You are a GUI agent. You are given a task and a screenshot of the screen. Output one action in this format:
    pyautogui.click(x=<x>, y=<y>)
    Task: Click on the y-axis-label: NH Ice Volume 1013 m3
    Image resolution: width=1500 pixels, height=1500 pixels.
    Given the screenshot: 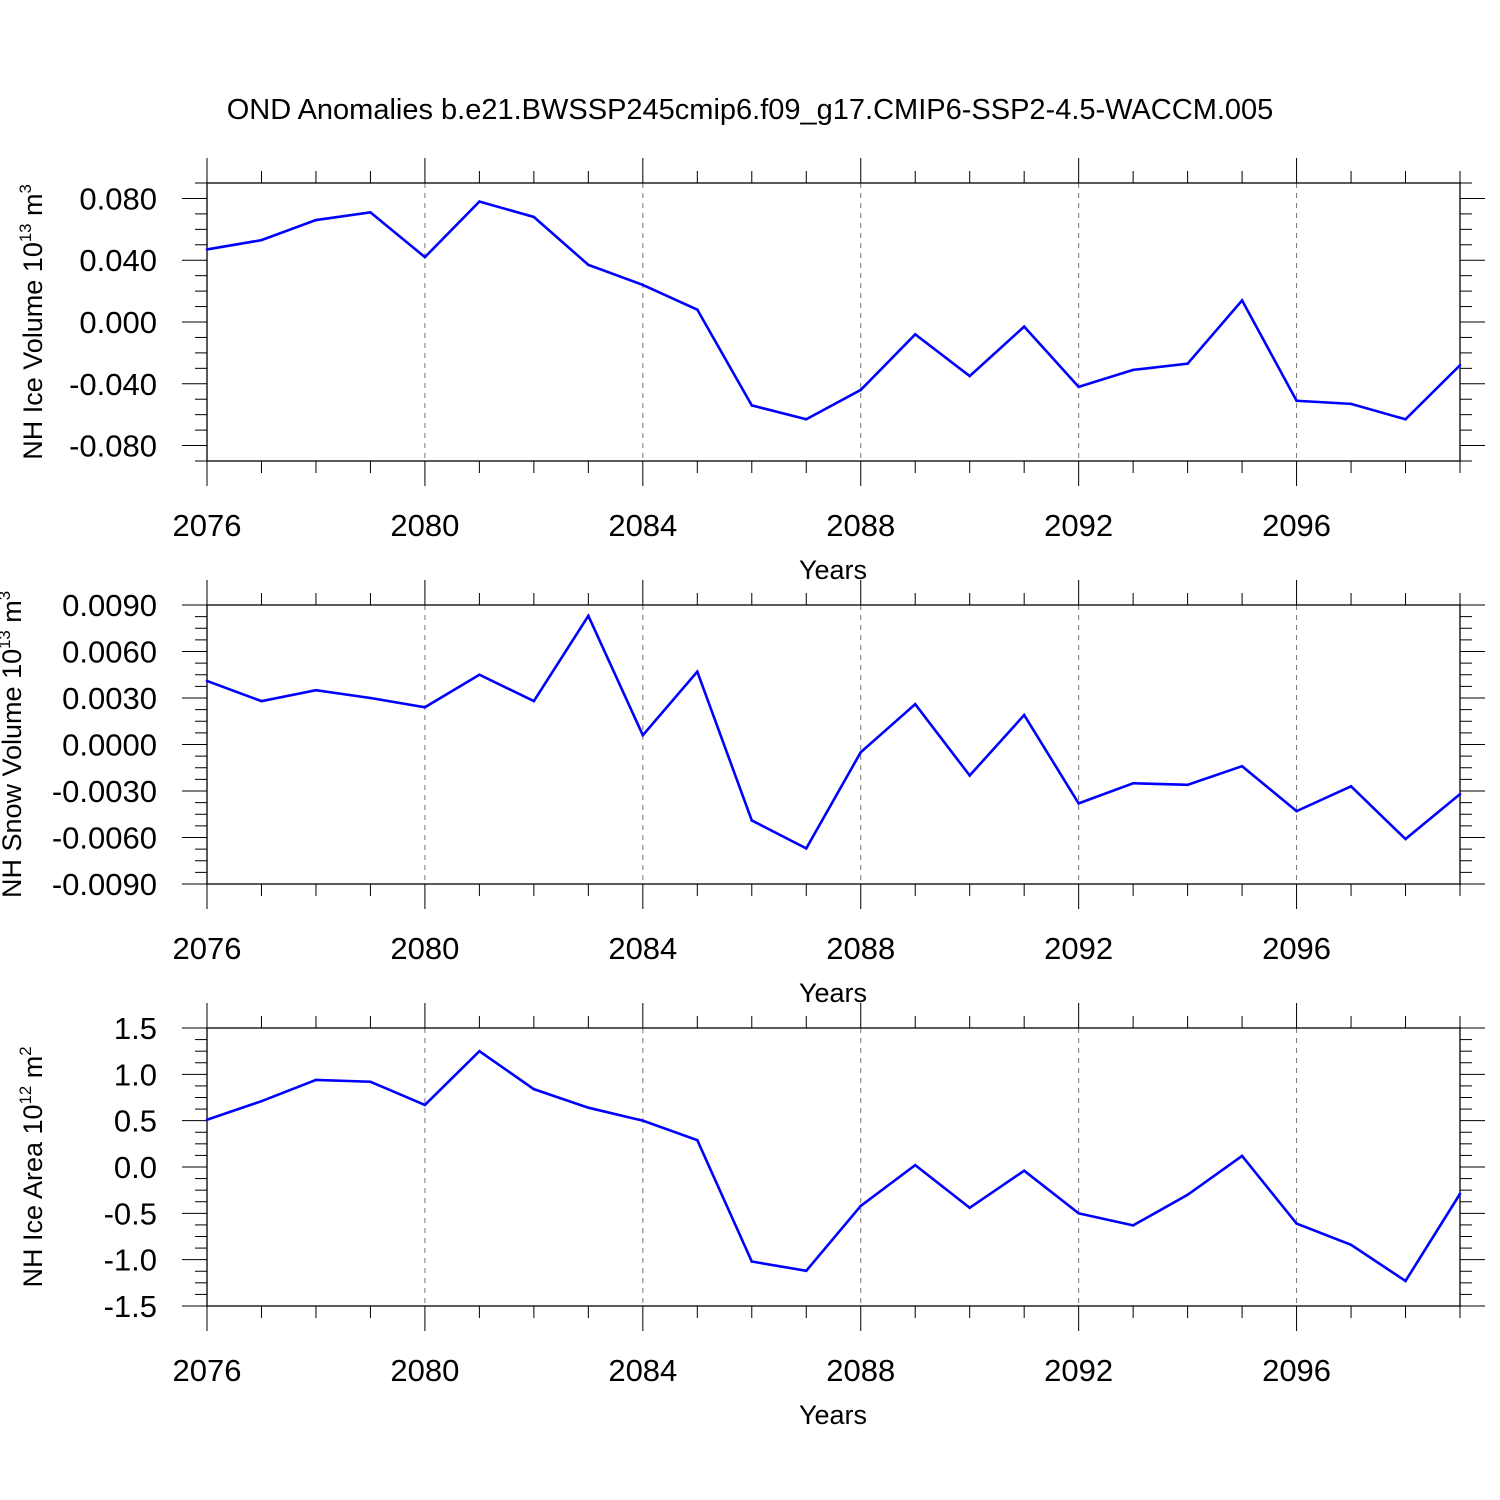 What is the action you would take?
    pyautogui.click(x=32, y=322)
    